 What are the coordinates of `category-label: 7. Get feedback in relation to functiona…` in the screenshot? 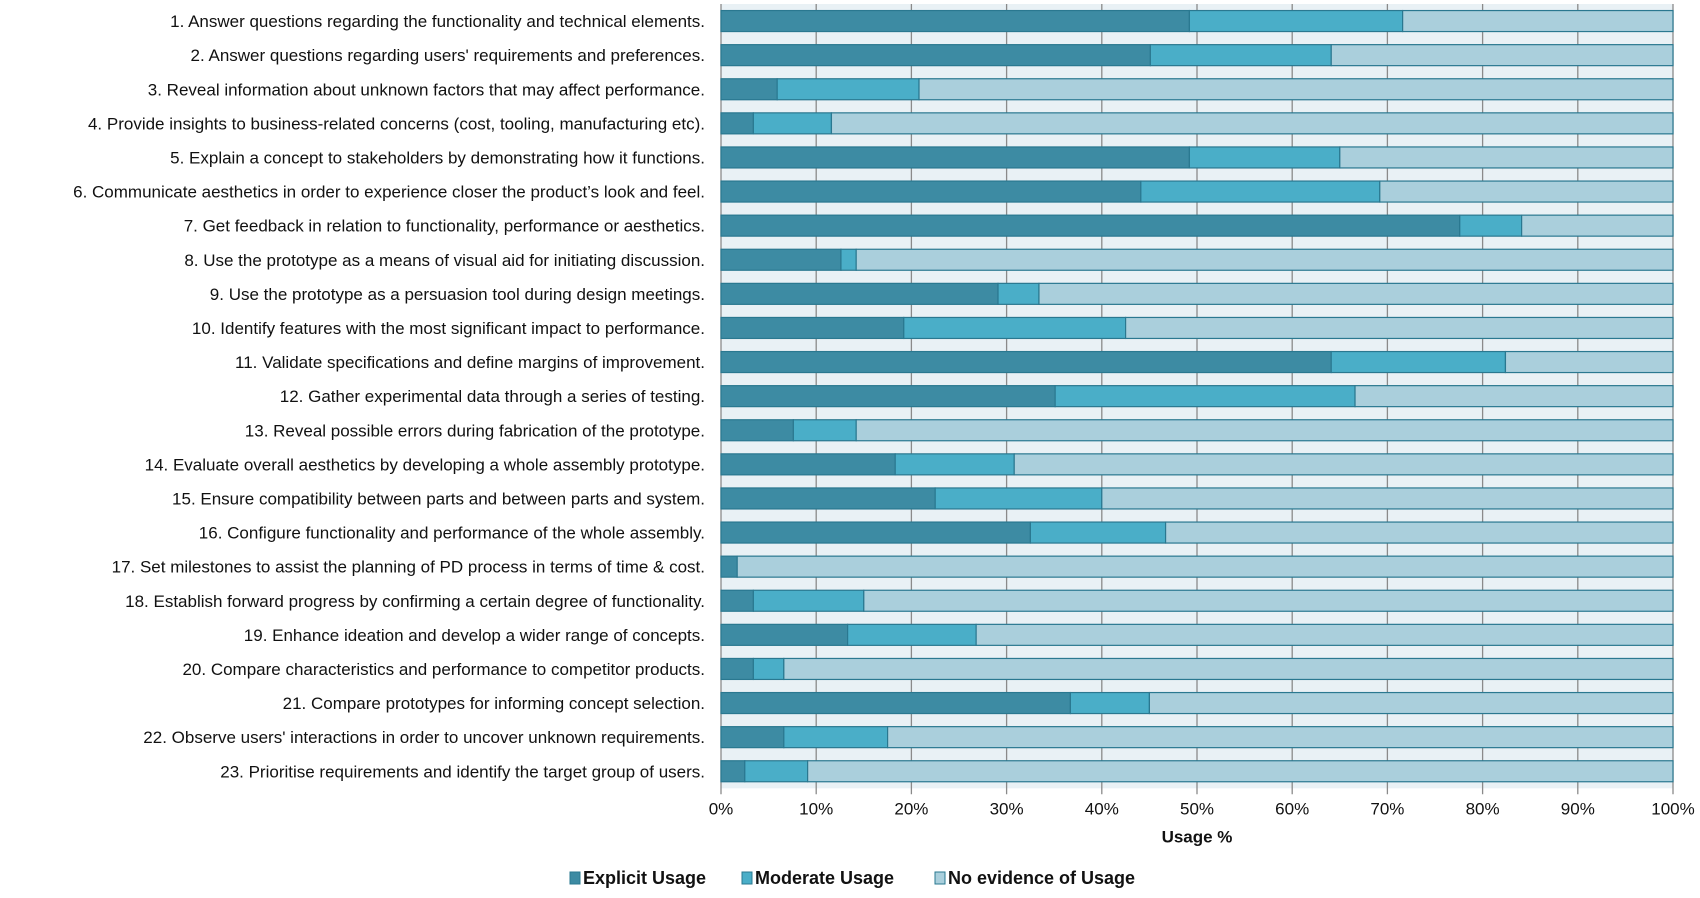 It's located at (444, 226).